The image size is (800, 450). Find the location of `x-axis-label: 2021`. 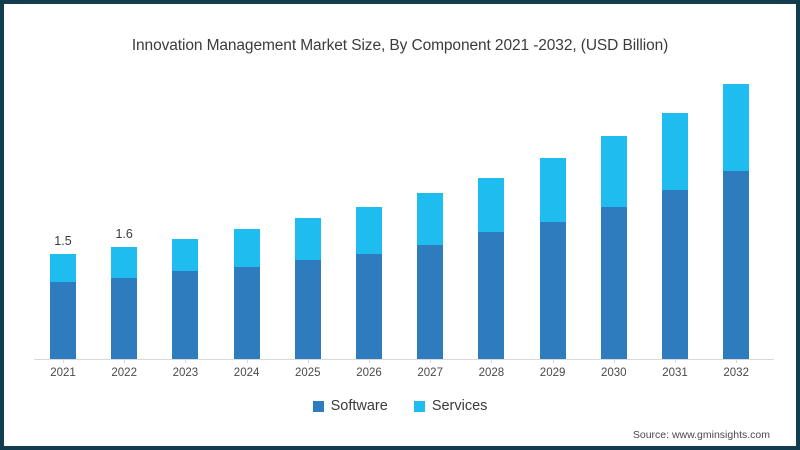

x-axis-label: 2021 is located at coordinates (63, 373).